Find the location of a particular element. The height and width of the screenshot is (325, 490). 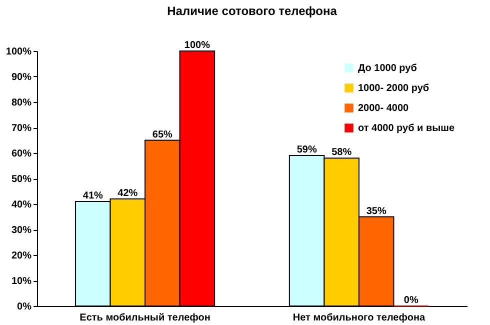

data-label: 42% is located at coordinates (128, 193).